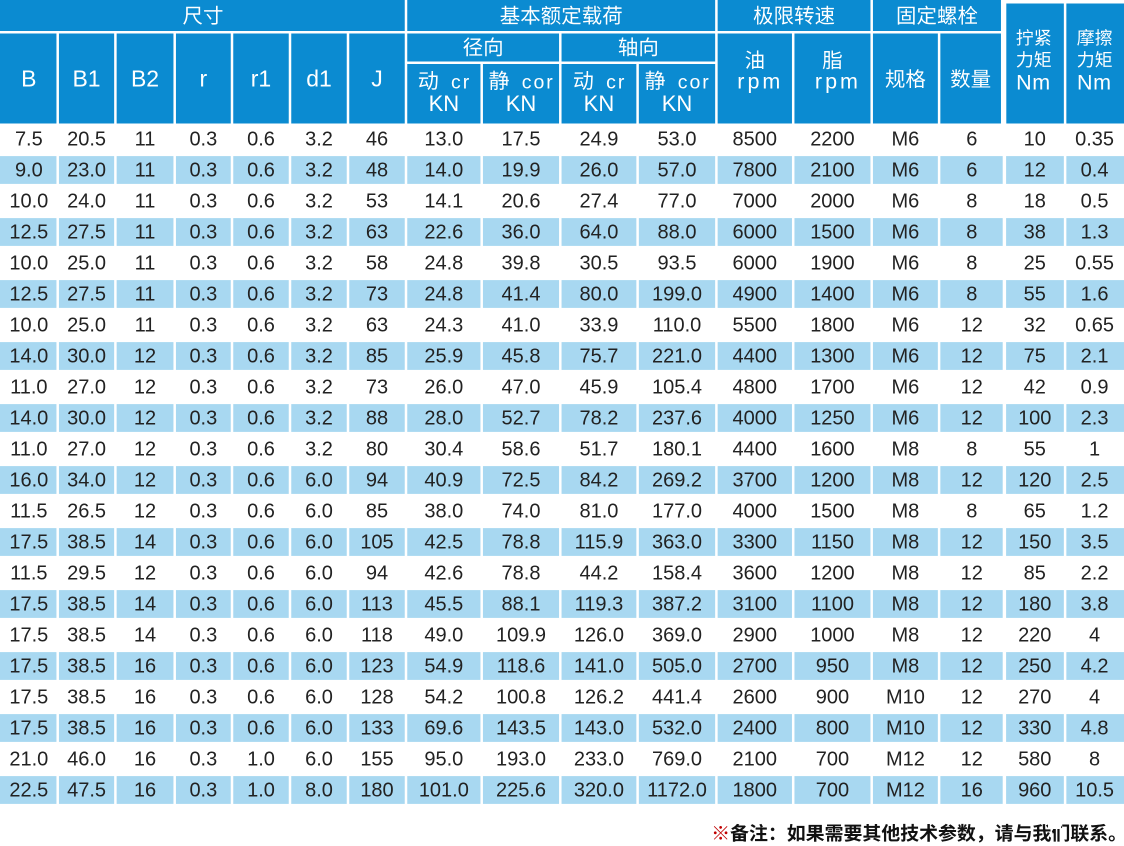 The width and height of the screenshot is (1124, 846). What do you see at coordinates (376, 760) in the screenshot?
I see `svg-text: 155` at bounding box center [376, 760].